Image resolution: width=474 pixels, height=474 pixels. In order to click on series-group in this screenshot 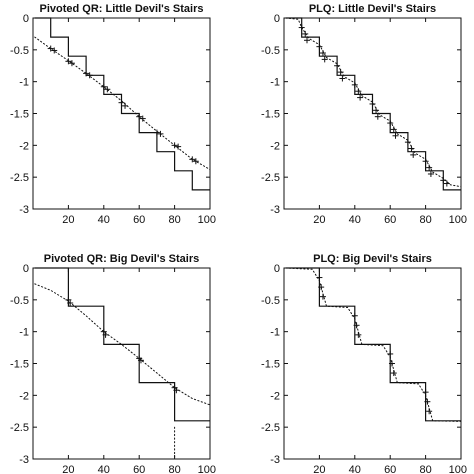, I will do `click(122, 104)`.